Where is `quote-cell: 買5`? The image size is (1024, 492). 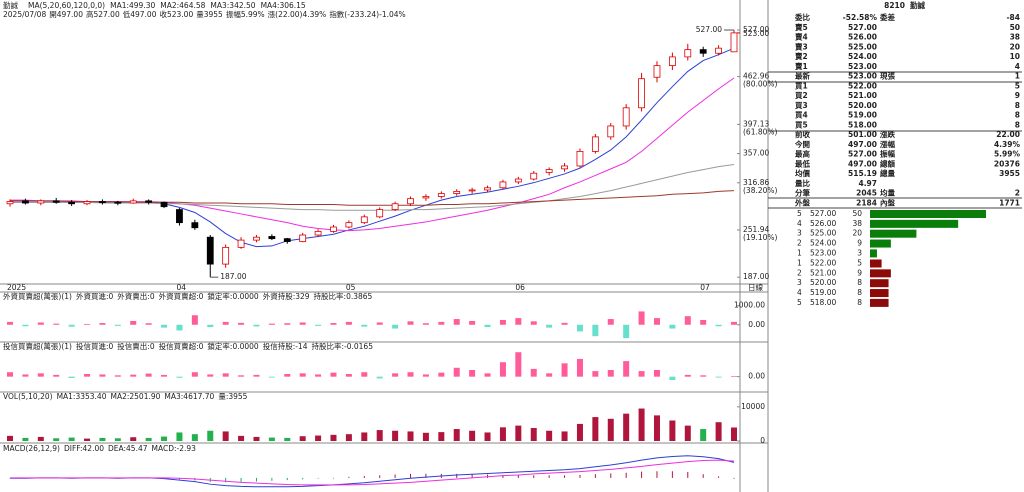 quote-cell: 買5 is located at coordinates (801, 124).